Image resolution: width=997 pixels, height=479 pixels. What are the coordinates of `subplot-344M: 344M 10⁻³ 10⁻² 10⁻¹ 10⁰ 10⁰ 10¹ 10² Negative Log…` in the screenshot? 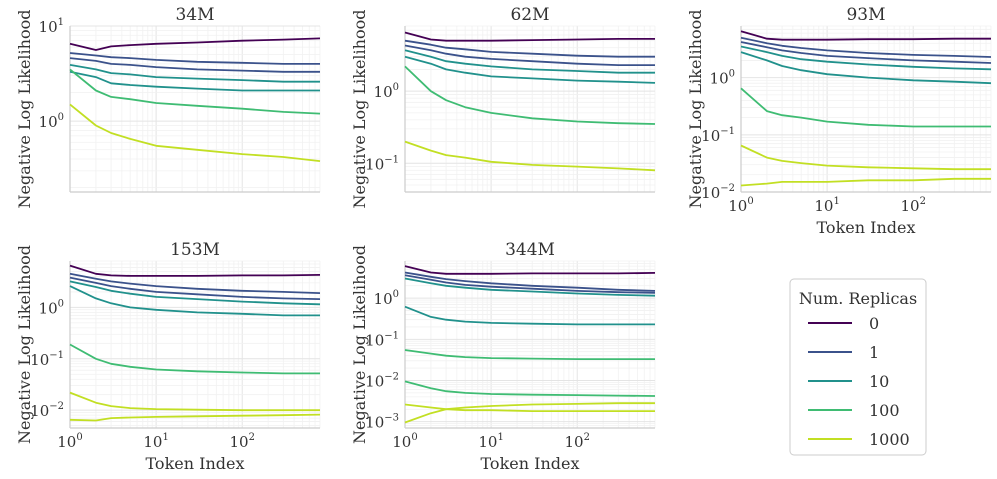 It's located at (503, 356).